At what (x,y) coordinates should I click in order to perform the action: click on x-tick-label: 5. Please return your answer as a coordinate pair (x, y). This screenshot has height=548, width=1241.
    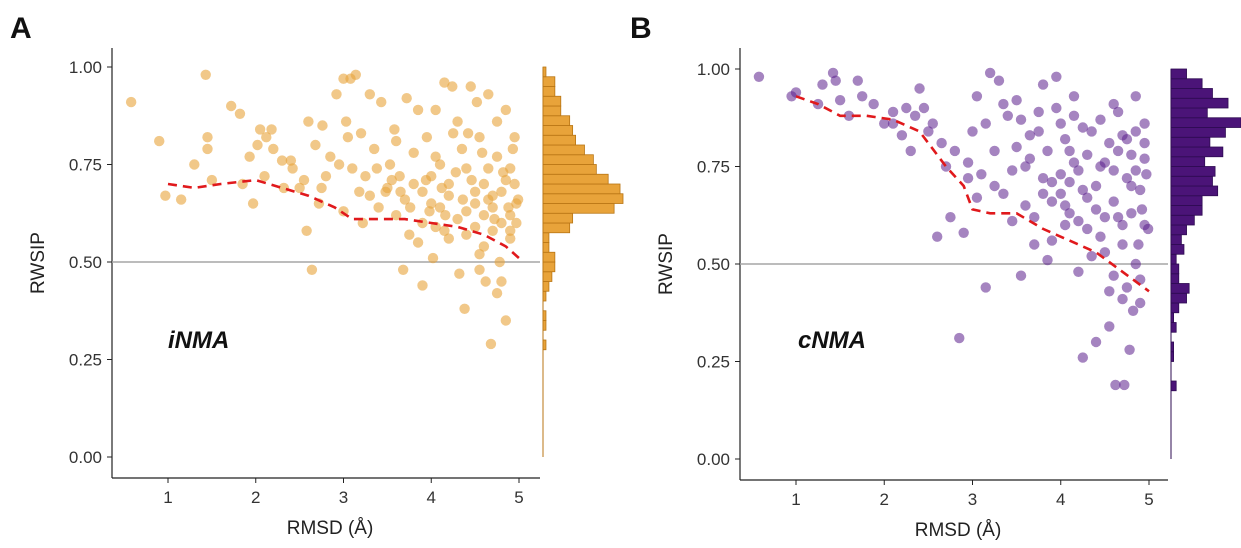
    Looking at the image, I should click on (1148, 499).